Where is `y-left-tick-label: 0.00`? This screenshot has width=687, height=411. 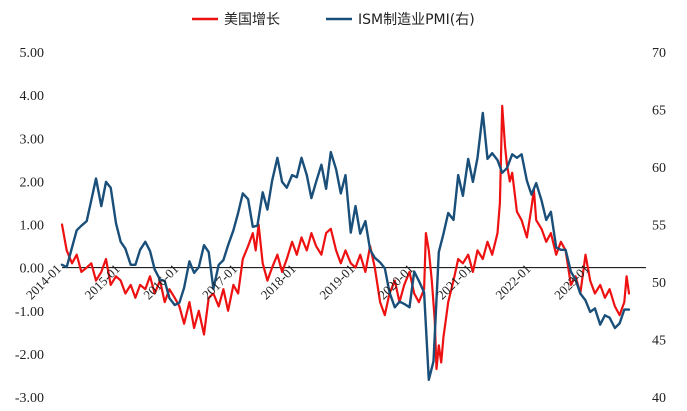
y-left-tick-label: 0.00 is located at coordinates (32, 269).